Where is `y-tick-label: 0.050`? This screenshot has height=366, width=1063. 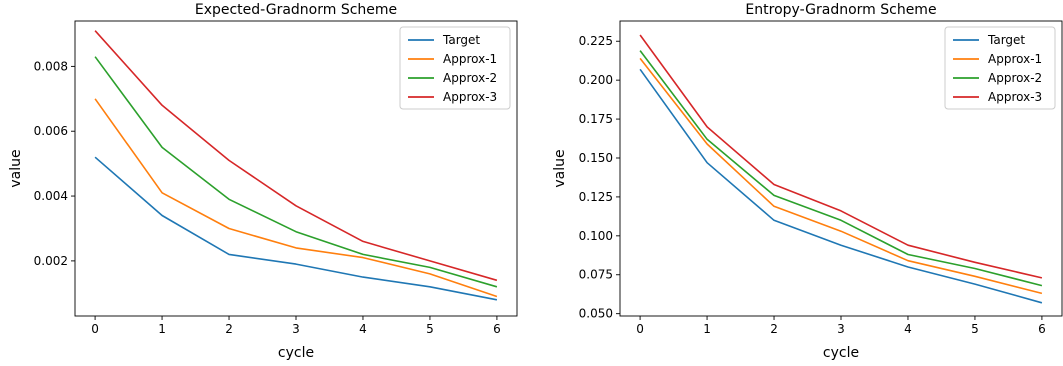 y-tick-label: 0.050 is located at coordinates (596, 314).